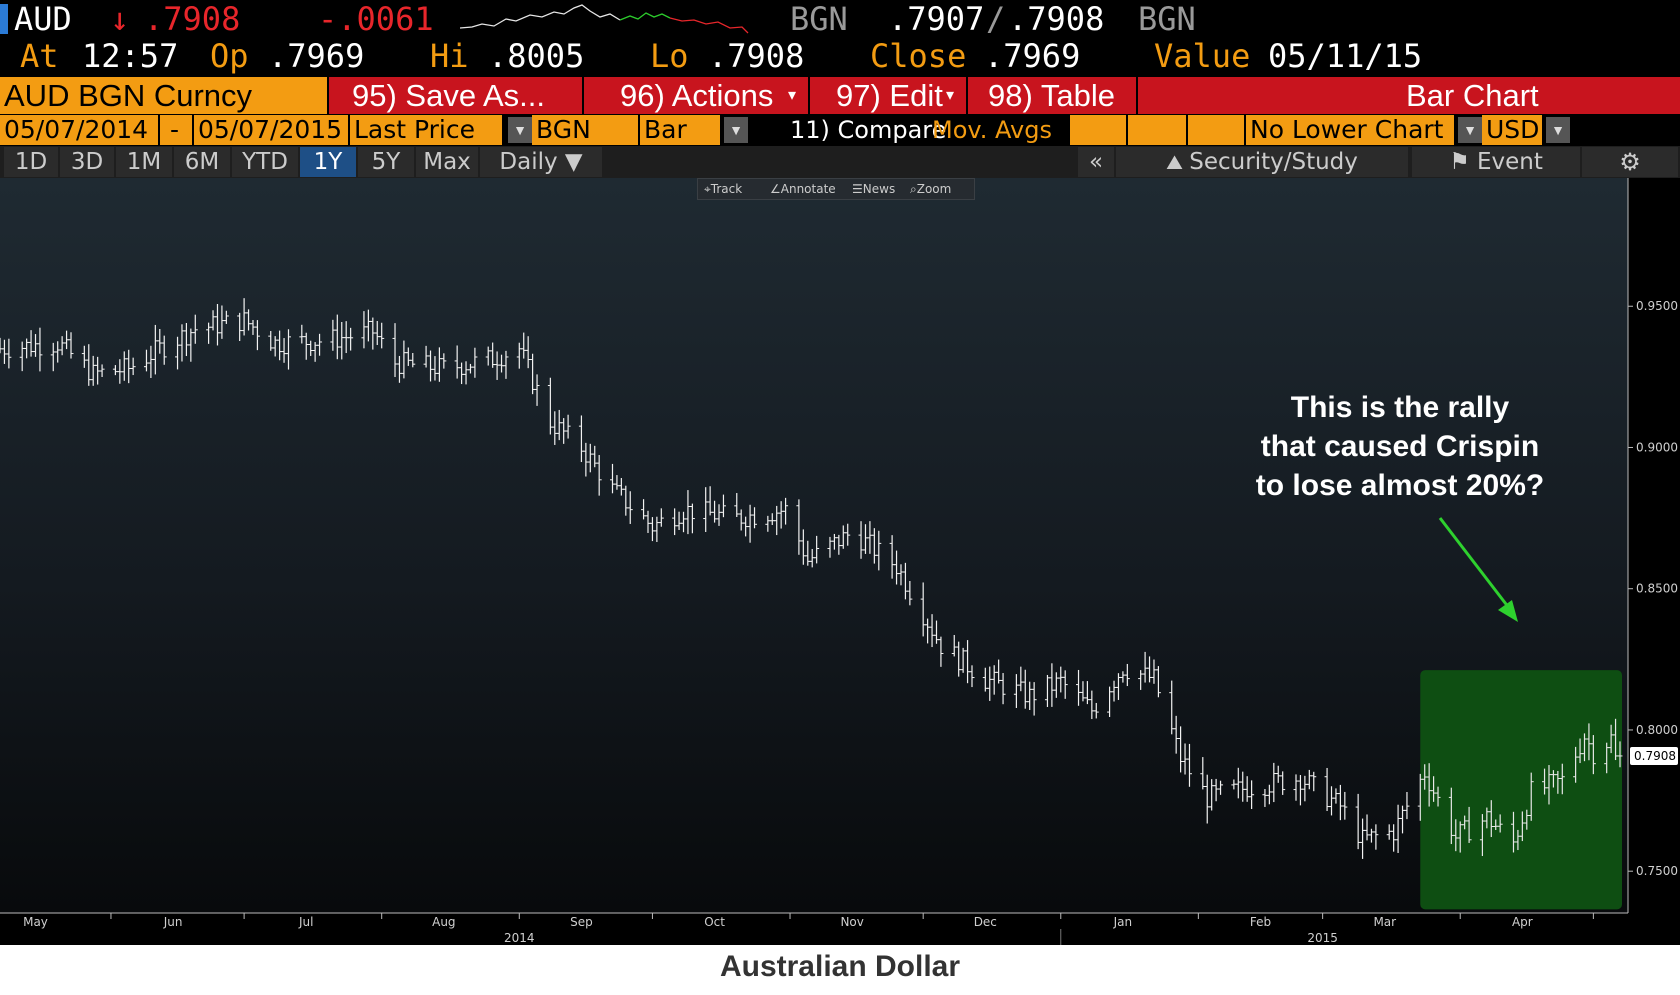 The image size is (1680, 995). What do you see at coordinates (1322, 938) in the screenshot?
I see `x-year-label: 2015` at bounding box center [1322, 938].